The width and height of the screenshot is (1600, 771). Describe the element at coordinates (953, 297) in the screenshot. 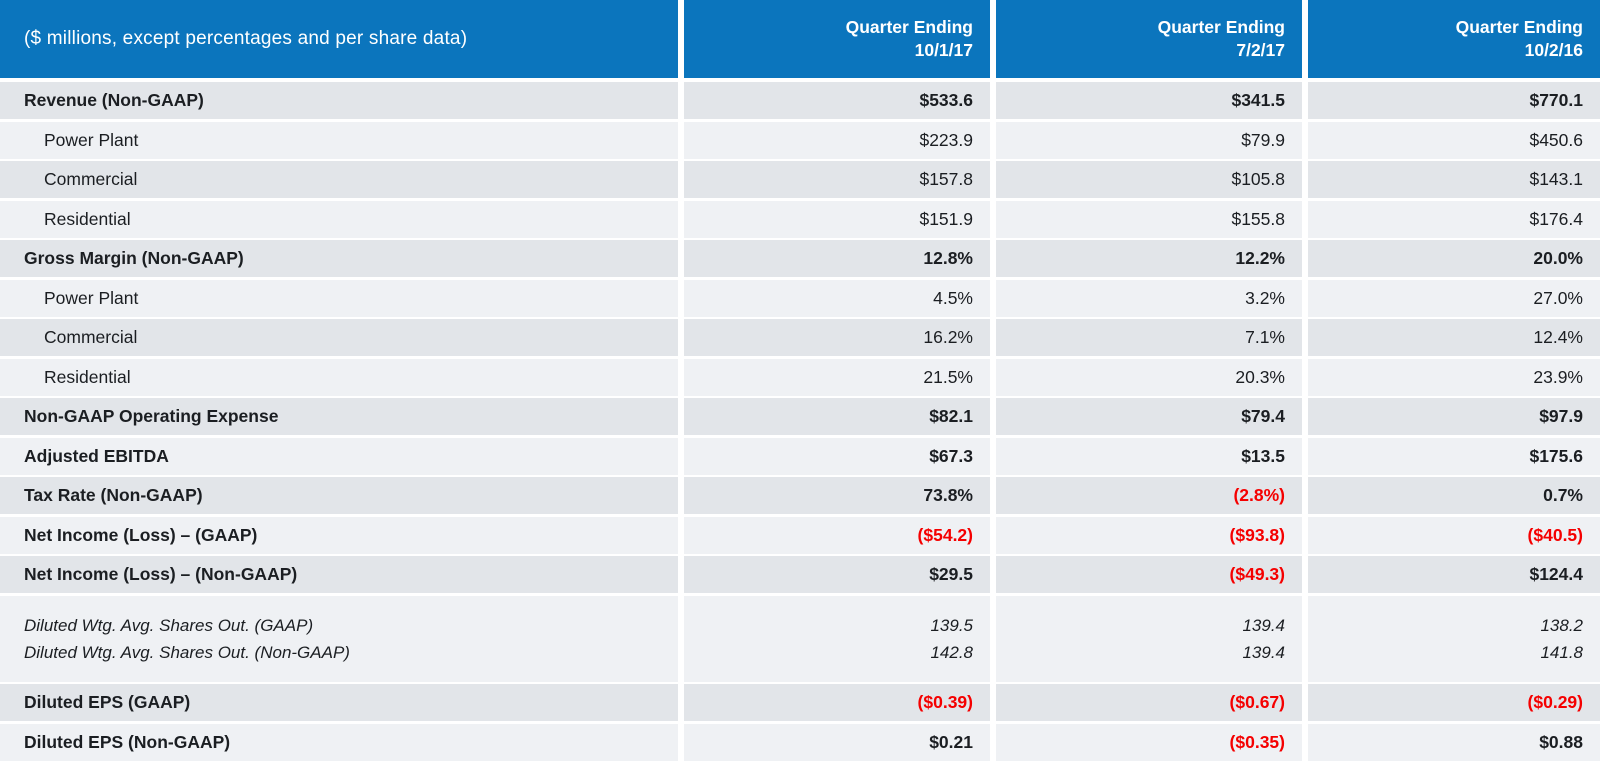

I see `cell-value: 4.5%` at that location.